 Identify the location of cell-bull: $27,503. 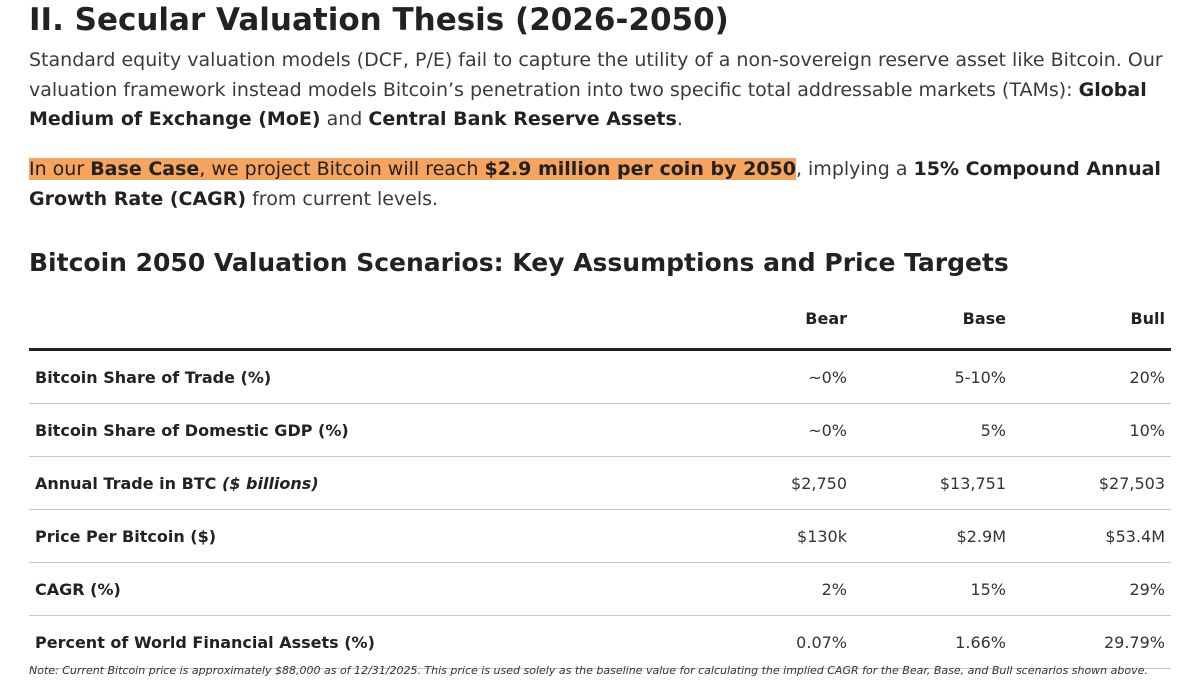
(1091, 483).